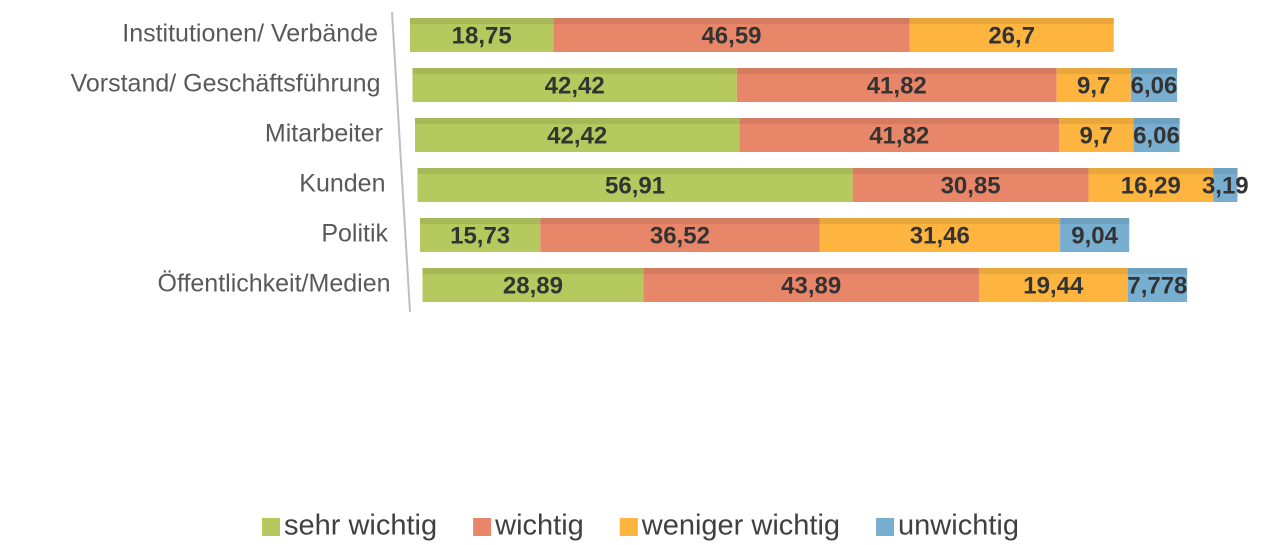 The height and width of the screenshot is (545, 1282). I want to click on value-label: 7,778, so click(1157, 285).